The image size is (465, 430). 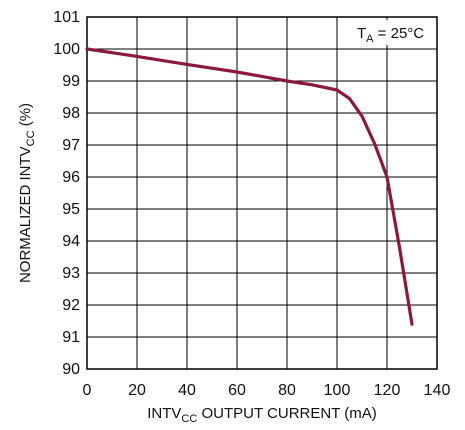 What do you see at coordinates (71, 145) in the screenshot?
I see `y-tick-label: 97` at bounding box center [71, 145].